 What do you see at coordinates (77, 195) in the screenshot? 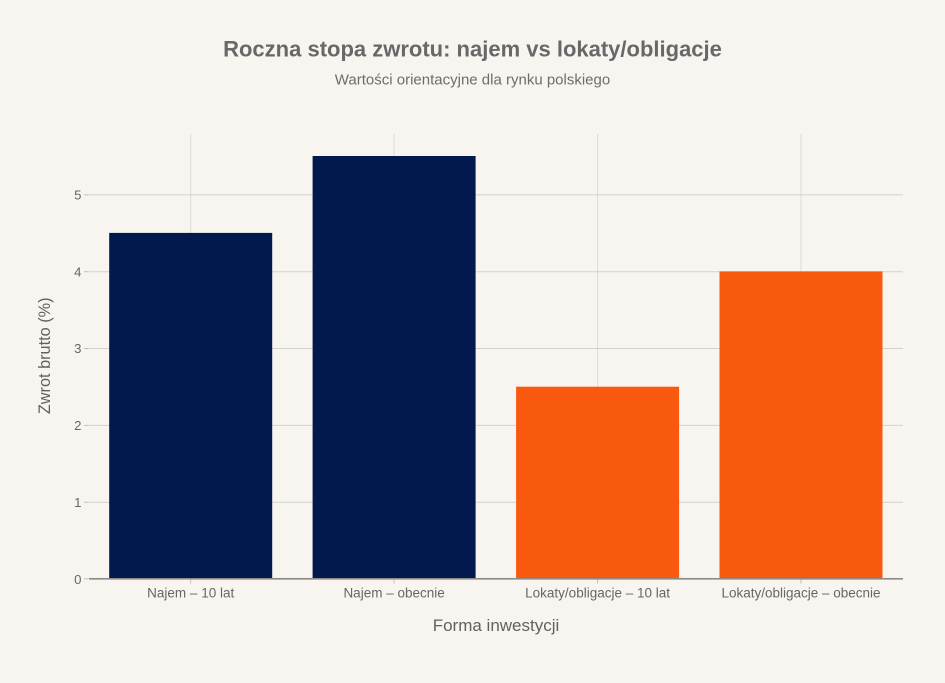
I see `svg-text: 5` at bounding box center [77, 195].